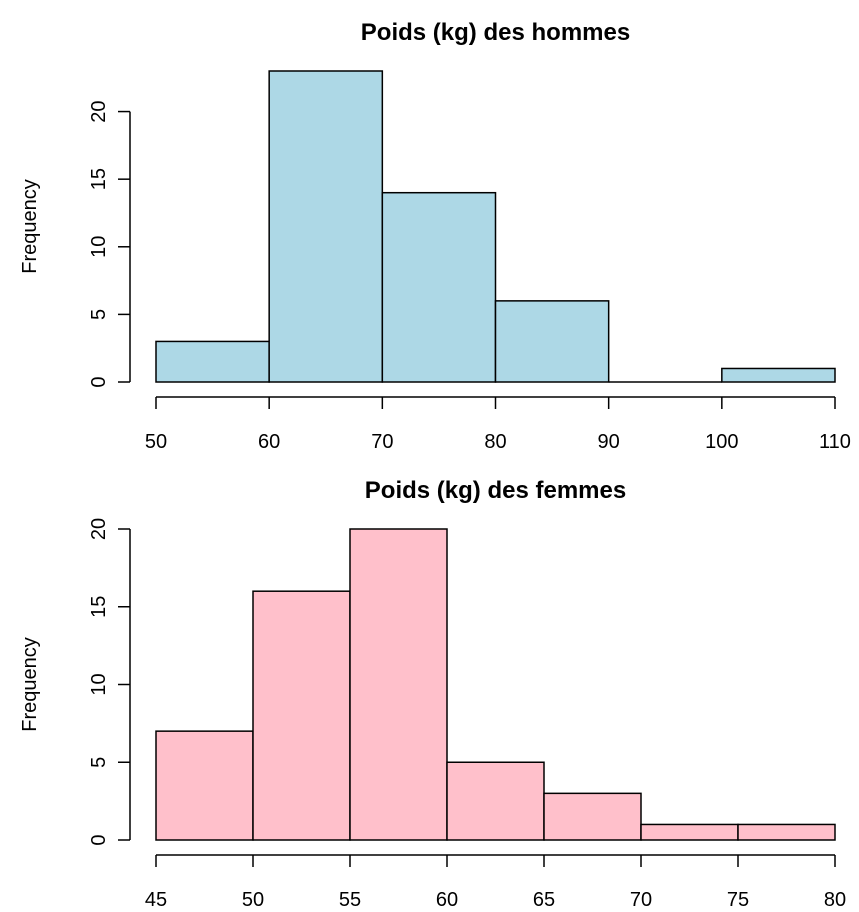 Image resolution: width=859 pixels, height=912 pixels. What do you see at coordinates (544, 900) in the screenshot?
I see `x-tick-label: 65` at bounding box center [544, 900].